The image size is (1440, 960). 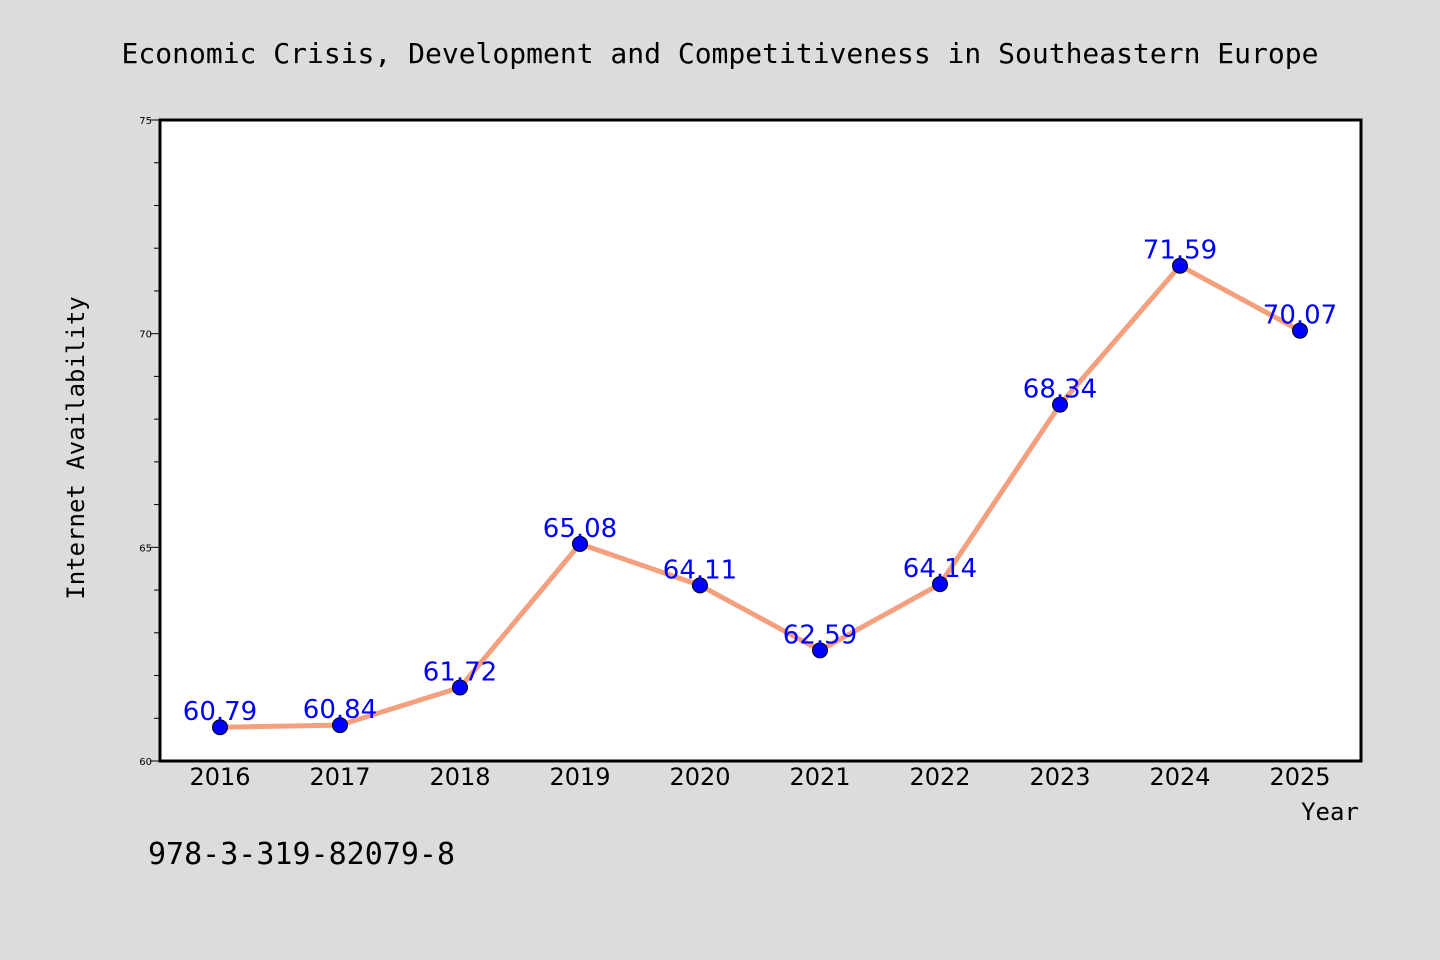 What do you see at coordinates (459, 777) in the screenshot?
I see `x-tick-label: 2018` at bounding box center [459, 777].